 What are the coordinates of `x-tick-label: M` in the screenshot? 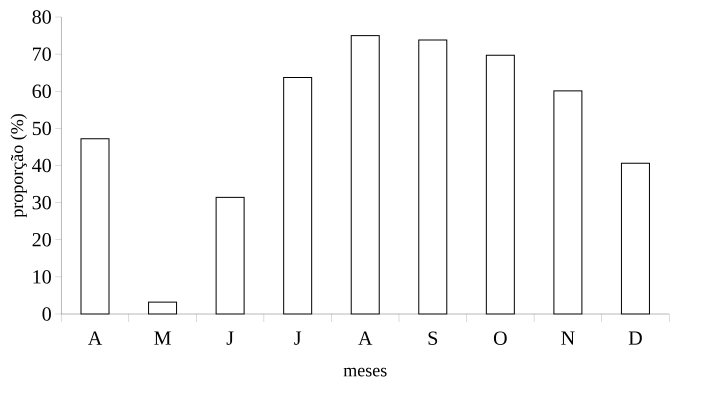 It's located at (162, 338).